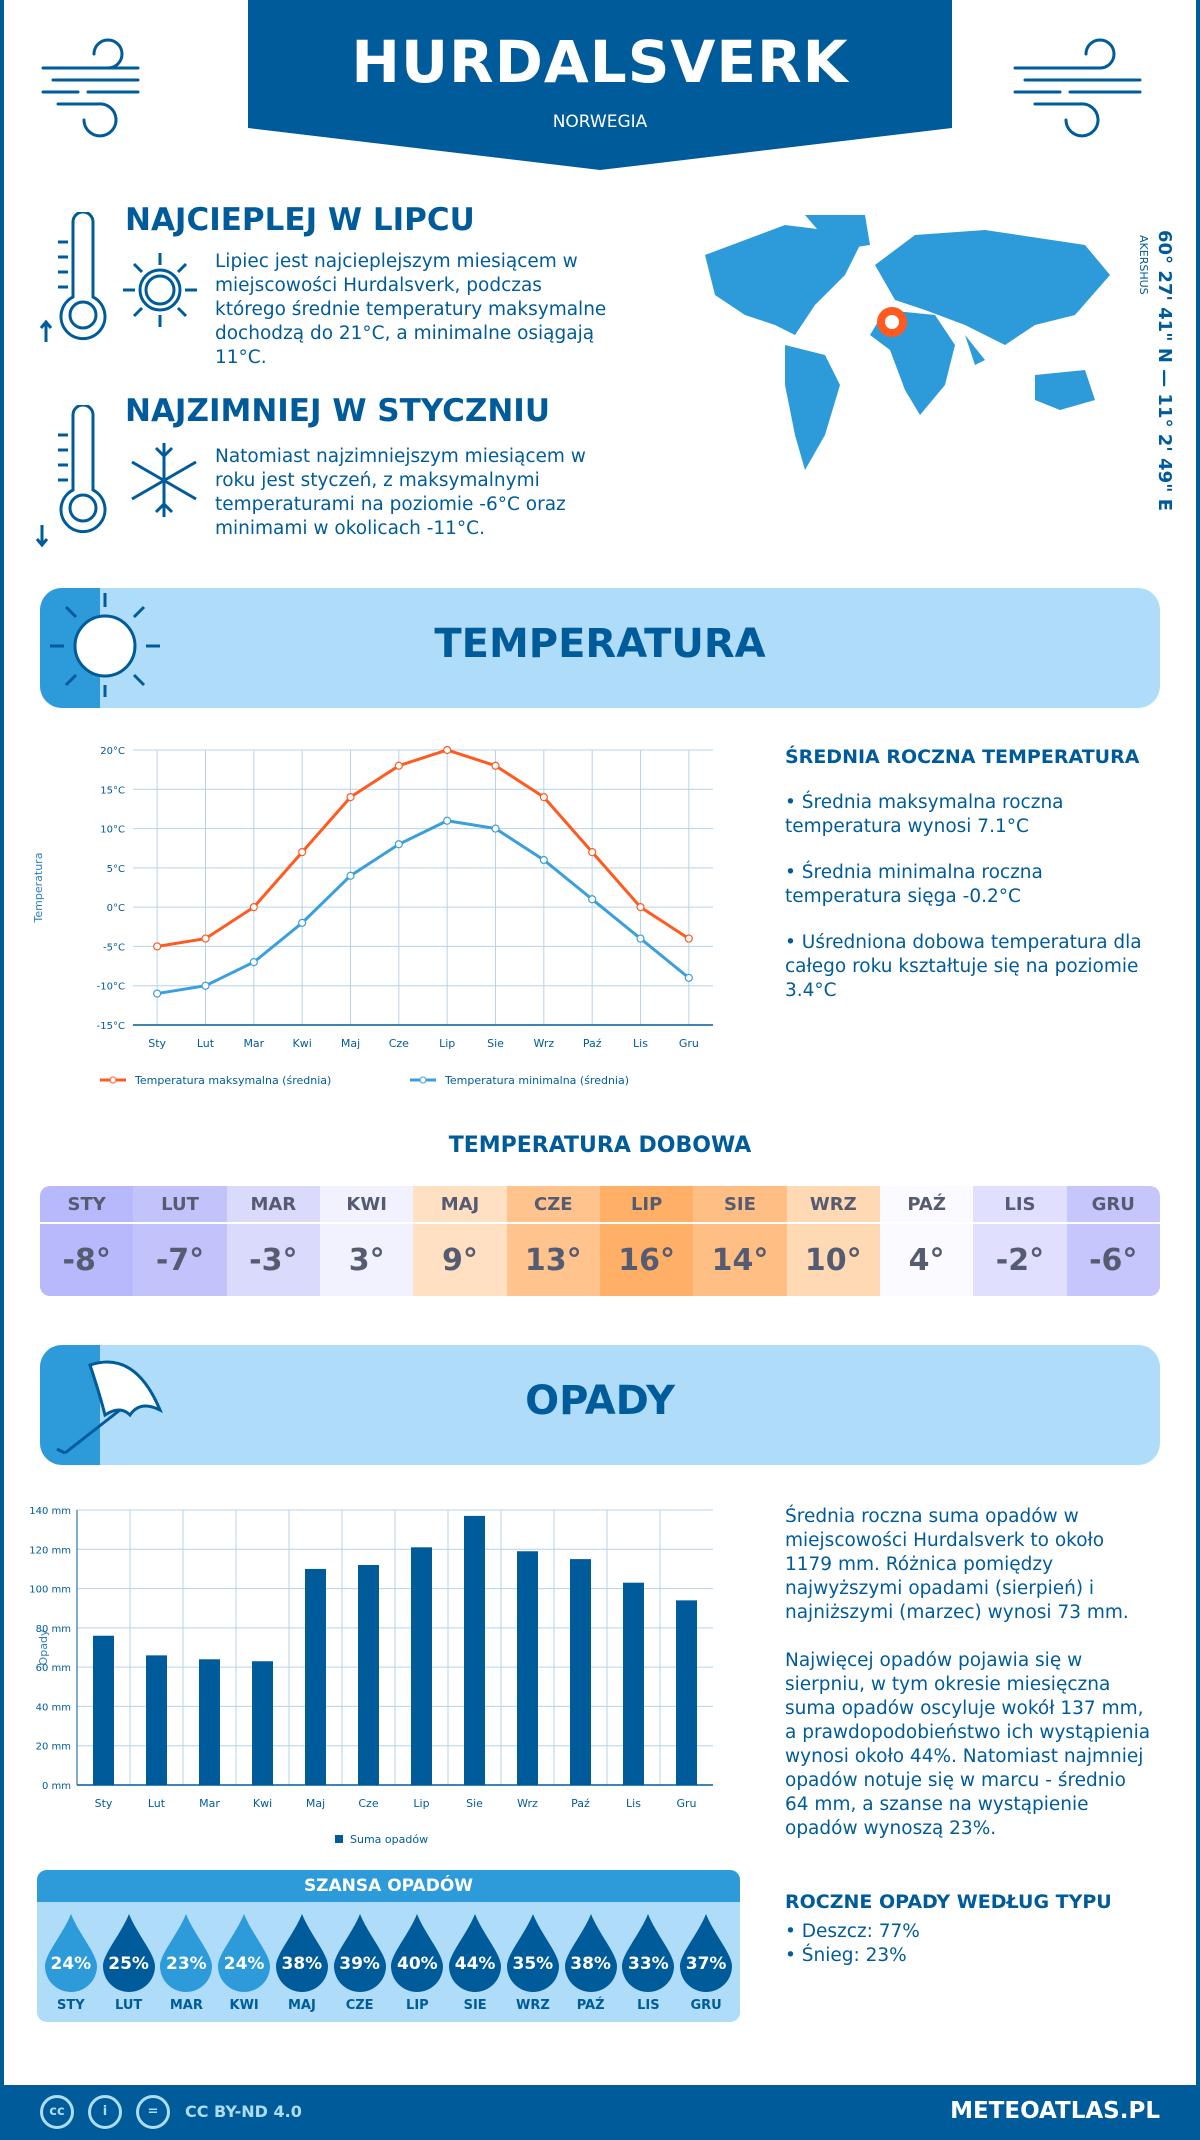 The height and width of the screenshot is (2140, 1200). Describe the element at coordinates (114, 947) in the screenshot. I see `y-tick-label: -5°C` at that location.